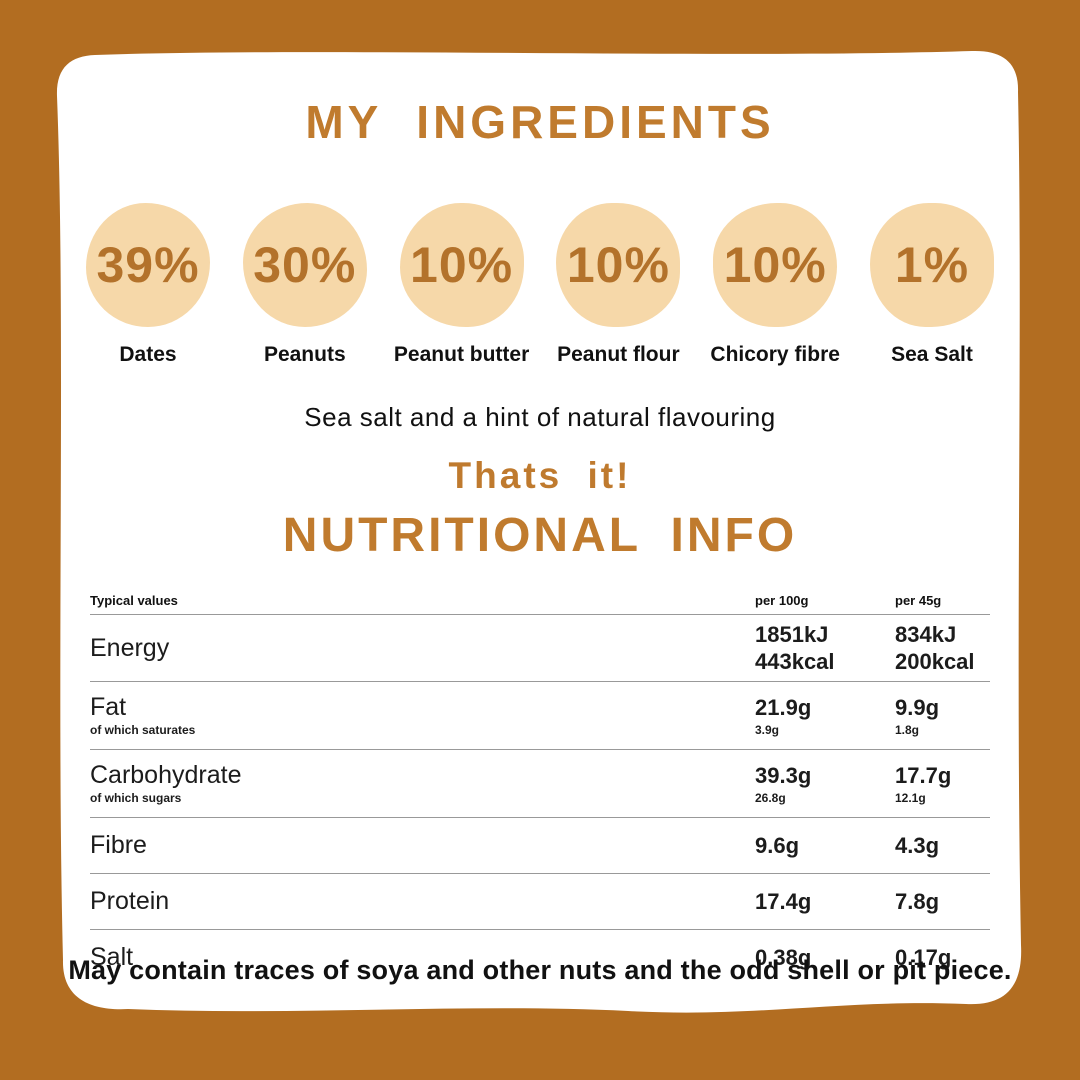 Image resolution: width=1080 pixels, height=1080 pixels. Describe the element at coordinates (540, 846) in the screenshot. I see `table-row-fibre: Fibre 9.6g 4.3g` at that location.